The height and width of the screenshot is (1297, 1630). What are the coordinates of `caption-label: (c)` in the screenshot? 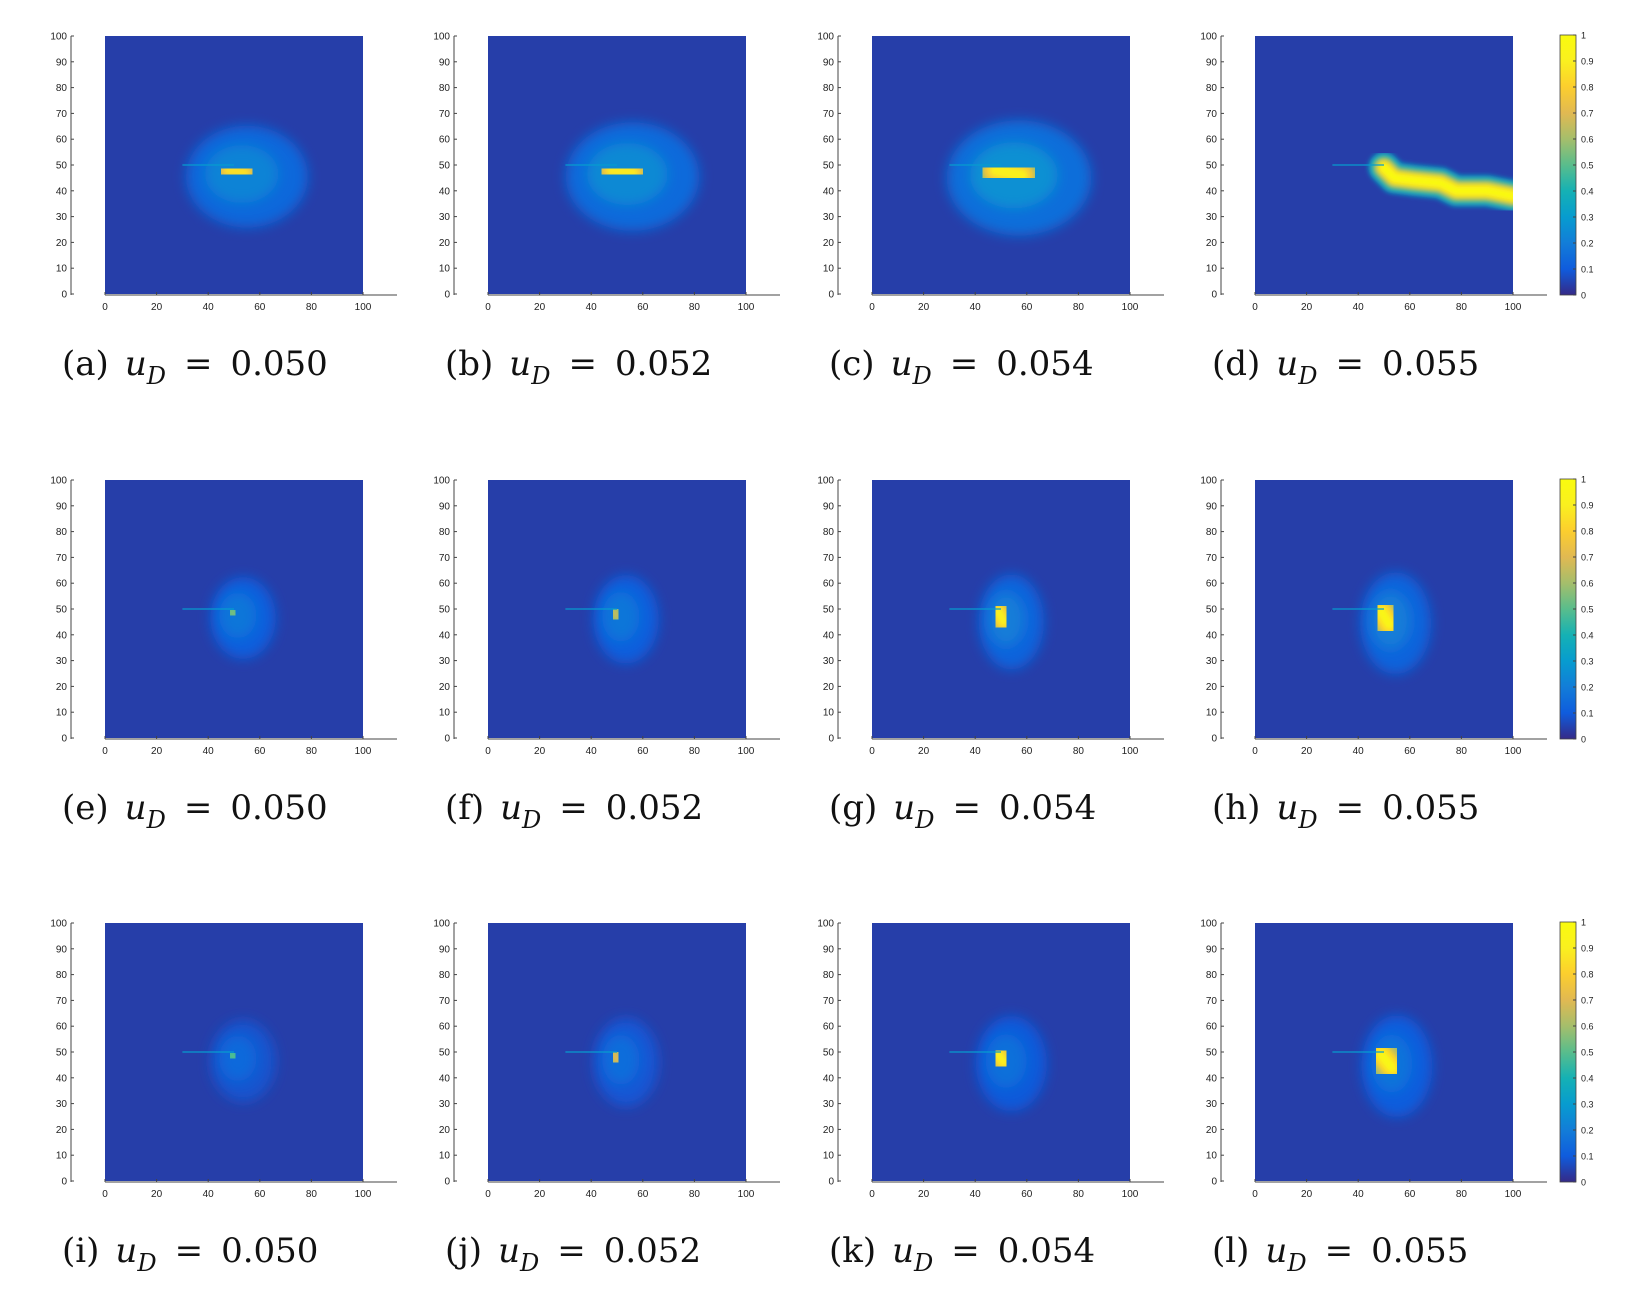 It's located at (852, 364).